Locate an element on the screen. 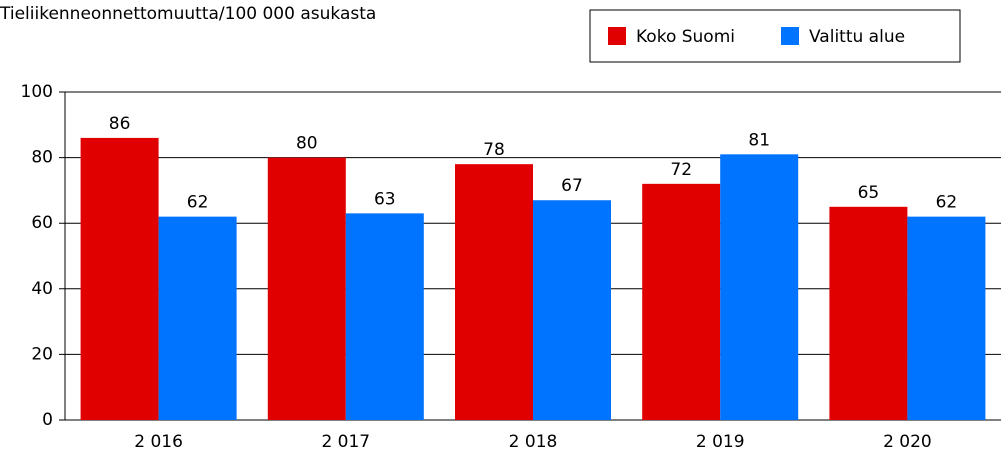 This screenshot has height=453, width=1002. data-label: 81 is located at coordinates (759, 140).